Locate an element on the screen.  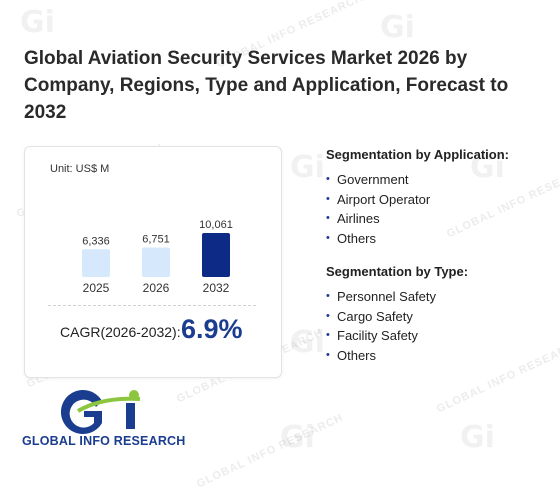
data-label: 10,061 is located at coordinates (216, 225).